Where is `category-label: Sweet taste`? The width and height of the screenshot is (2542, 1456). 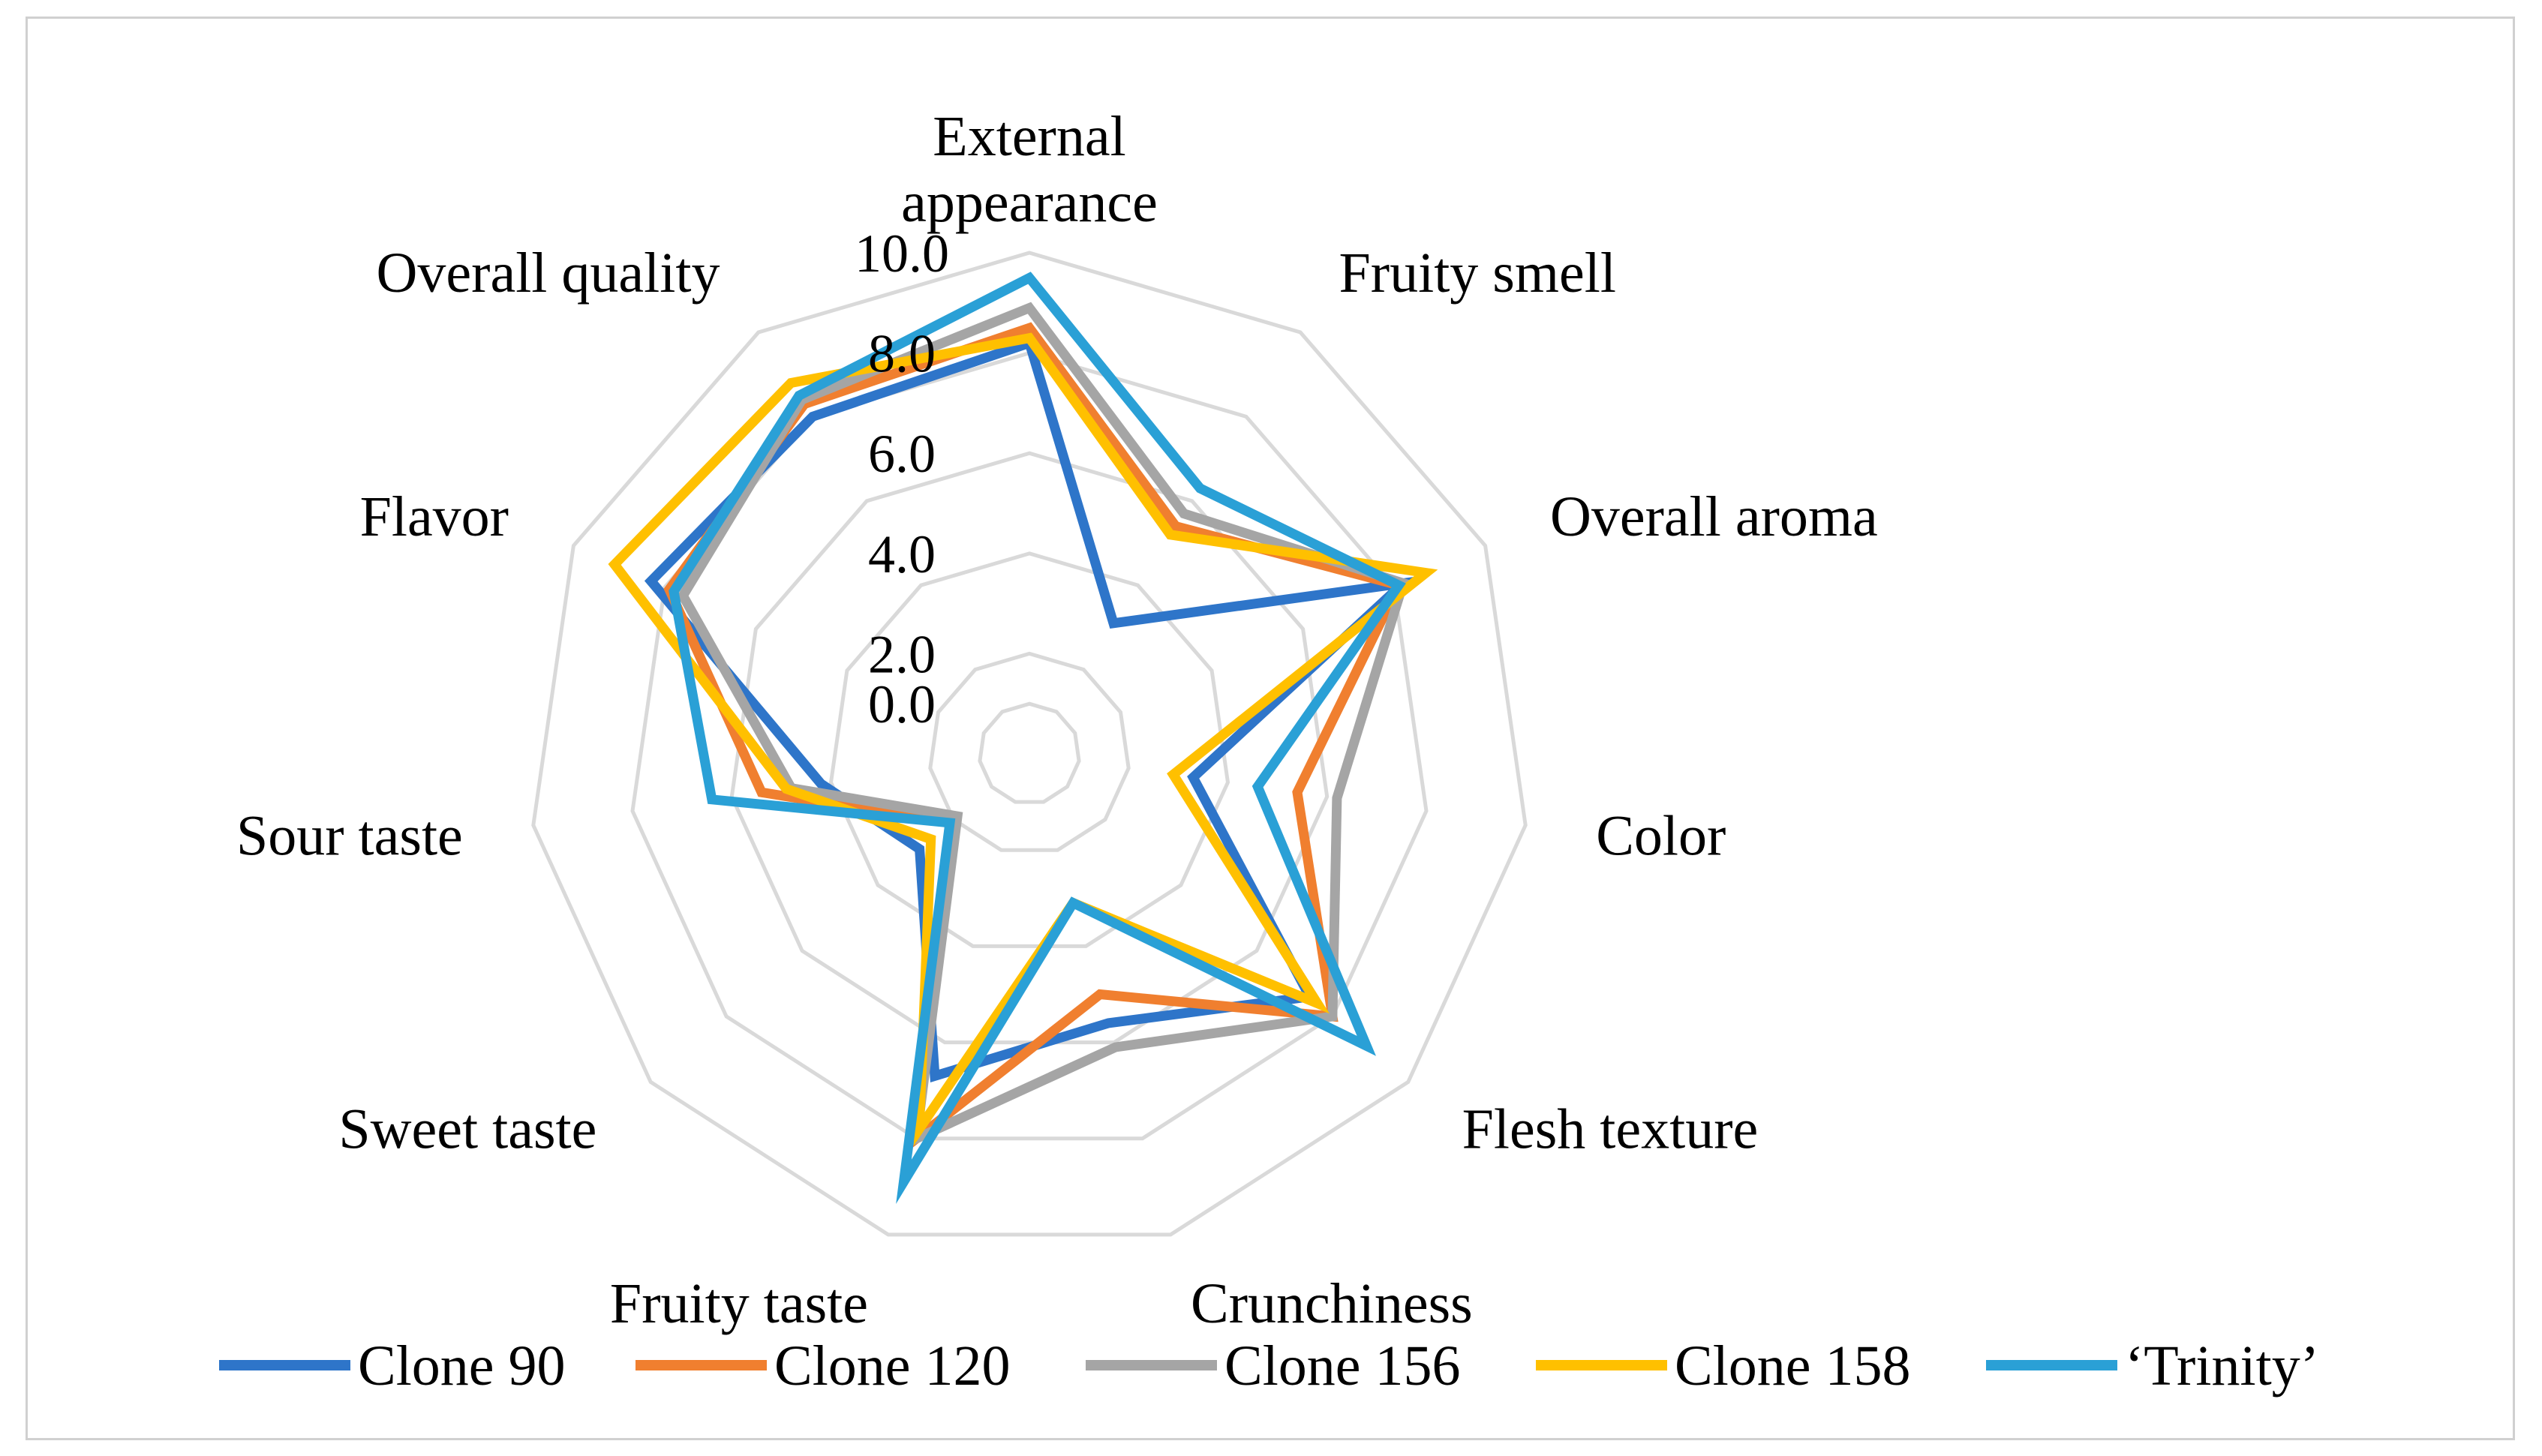
category-label: Sweet taste is located at coordinates (467, 1129).